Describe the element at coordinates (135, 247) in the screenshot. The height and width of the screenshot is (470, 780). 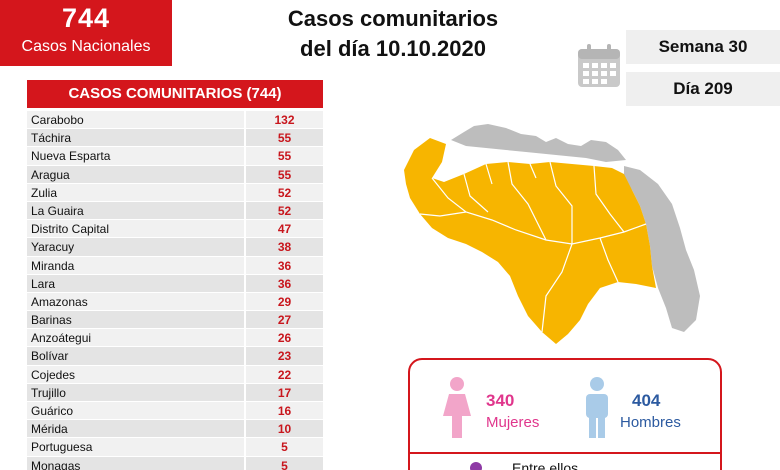
I see `state-name: Yaracuy` at that location.